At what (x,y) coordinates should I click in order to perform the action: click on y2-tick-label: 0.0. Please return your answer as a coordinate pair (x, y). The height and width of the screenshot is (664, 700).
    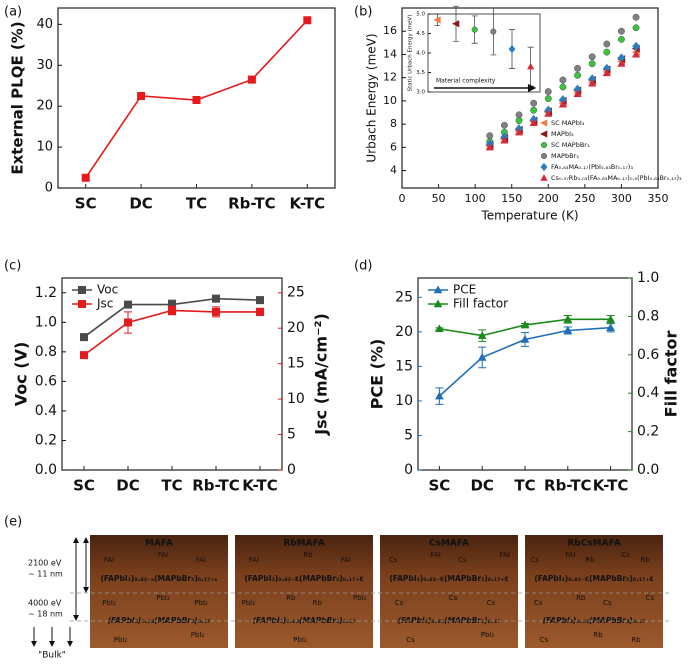
    Looking at the image, I should click on (648, 470).